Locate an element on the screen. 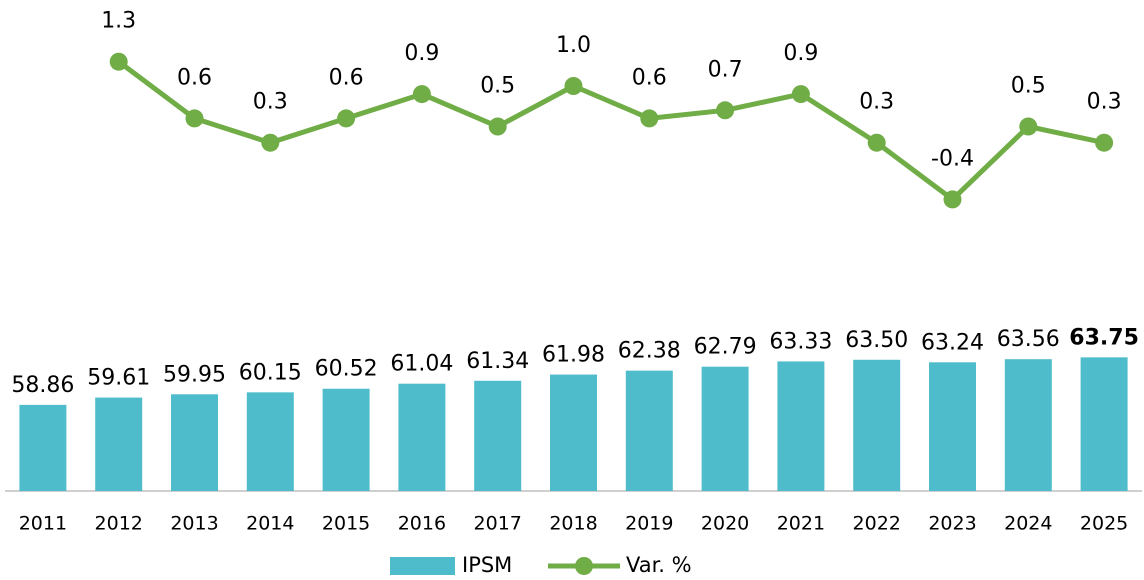  x-tick-label: 2014 is located at coordinates (270, 524).